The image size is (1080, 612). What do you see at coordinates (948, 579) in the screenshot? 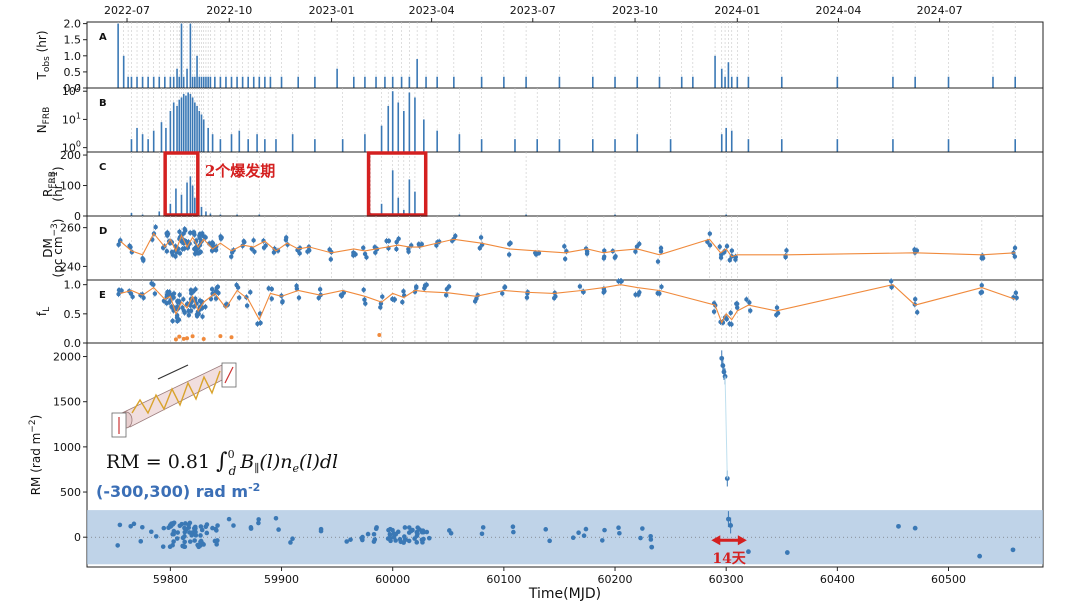
I see `x-tick-label: 60500` at bounding box center [948, 579].